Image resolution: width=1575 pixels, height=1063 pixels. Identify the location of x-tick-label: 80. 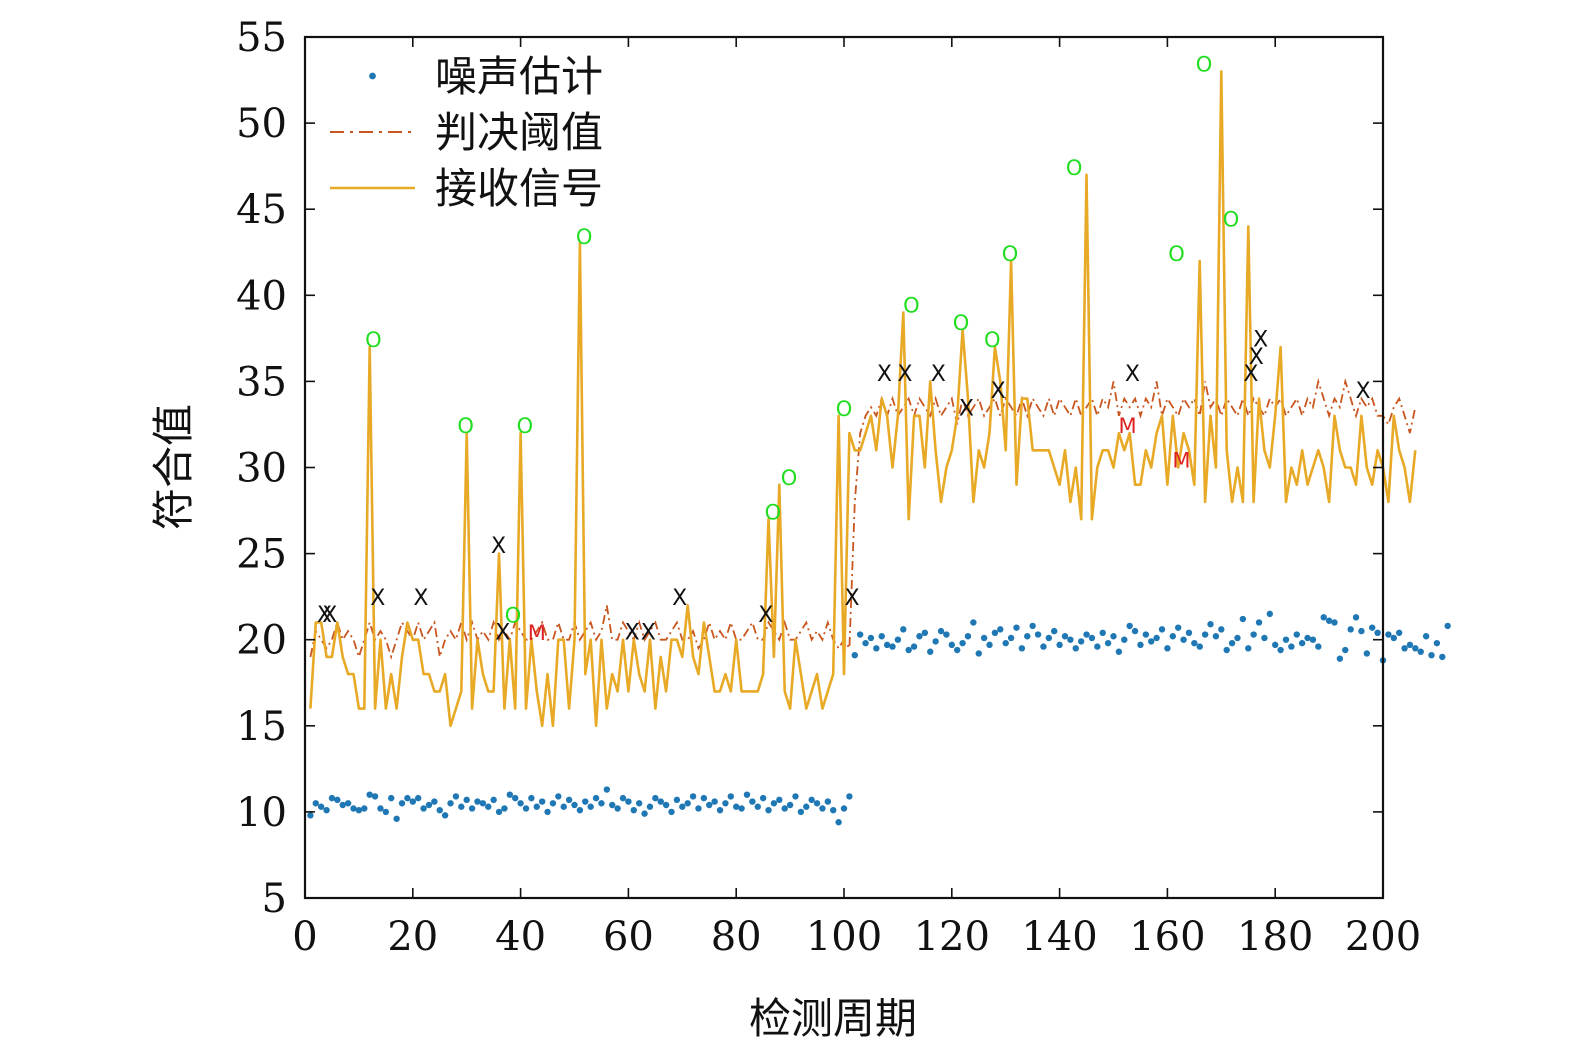
(736, 937).